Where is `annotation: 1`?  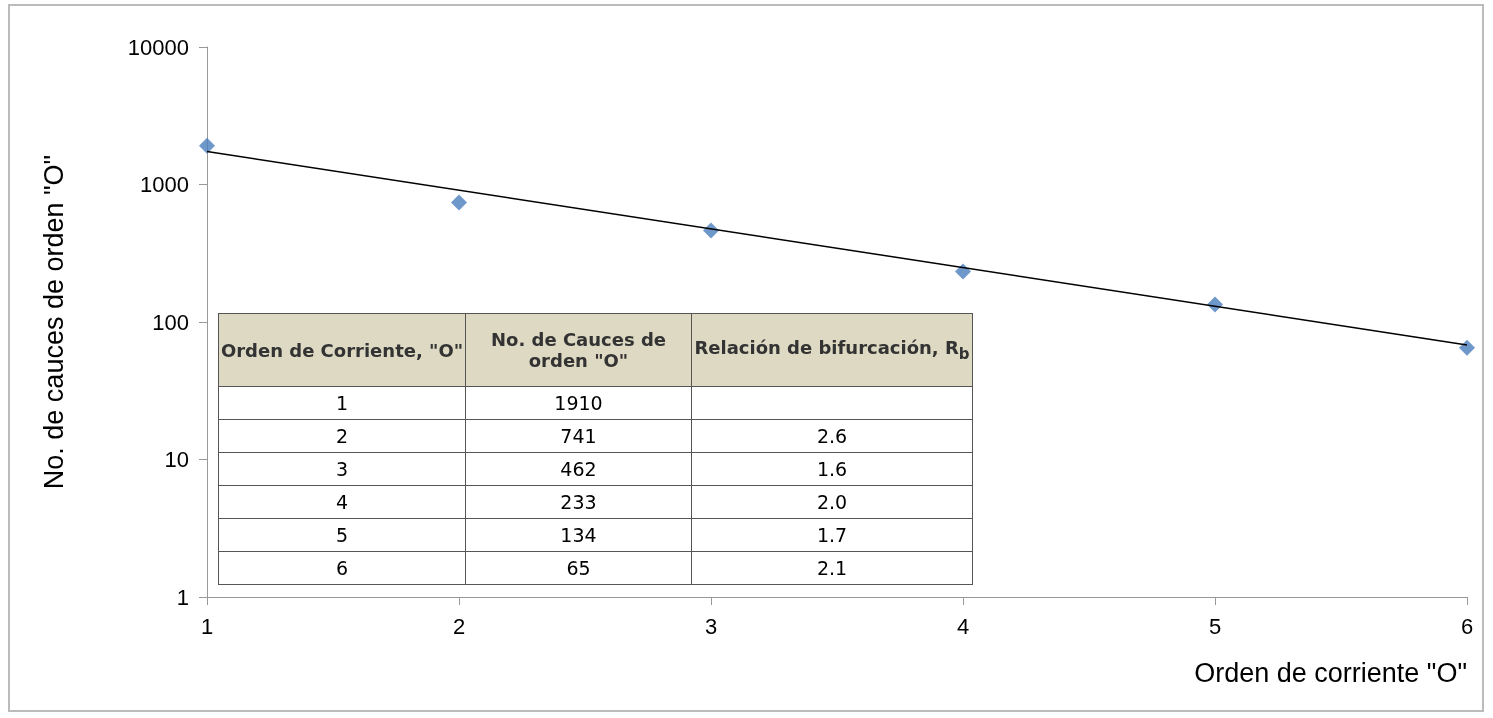 annotation: 1 is located at coordinates (342, 403).